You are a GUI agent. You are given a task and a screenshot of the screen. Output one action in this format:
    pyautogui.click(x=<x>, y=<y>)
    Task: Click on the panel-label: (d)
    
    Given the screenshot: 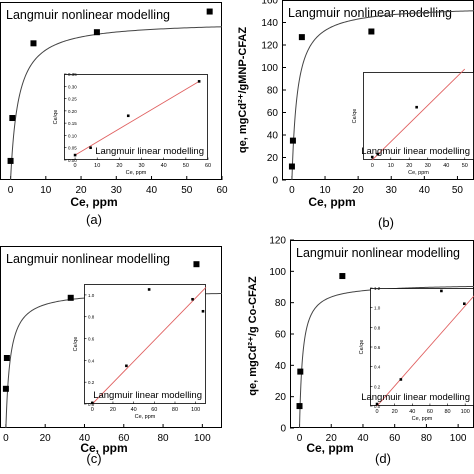 What is the action you would take?
    pyautogui.click(x=383, y=458)
    